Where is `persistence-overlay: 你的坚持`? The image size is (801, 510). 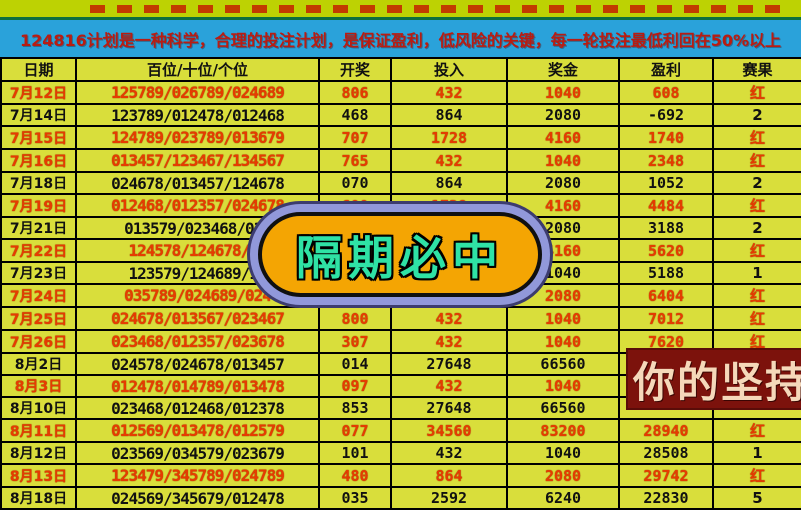
persistence-overlay: 你的坚持 is located at coordinates (714, 379).